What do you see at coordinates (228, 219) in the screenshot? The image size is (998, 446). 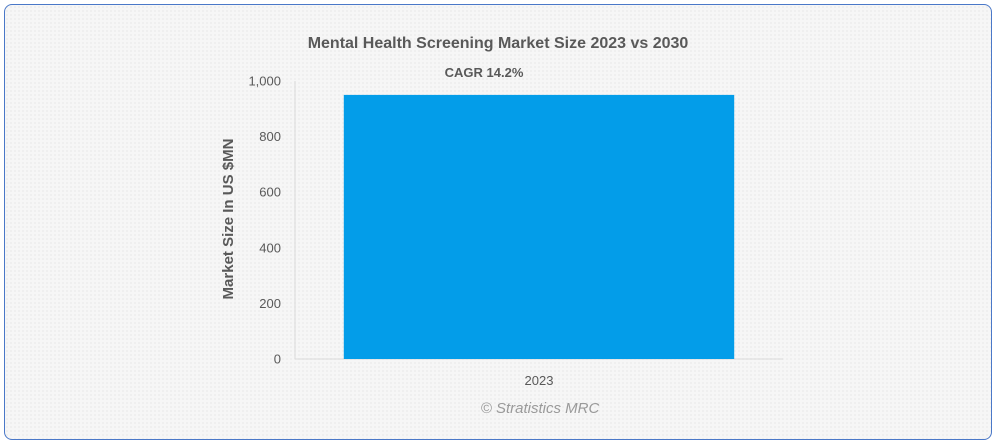 I see `y-axis-label: Market Size In US $MN` at bounding box center [228, 219].